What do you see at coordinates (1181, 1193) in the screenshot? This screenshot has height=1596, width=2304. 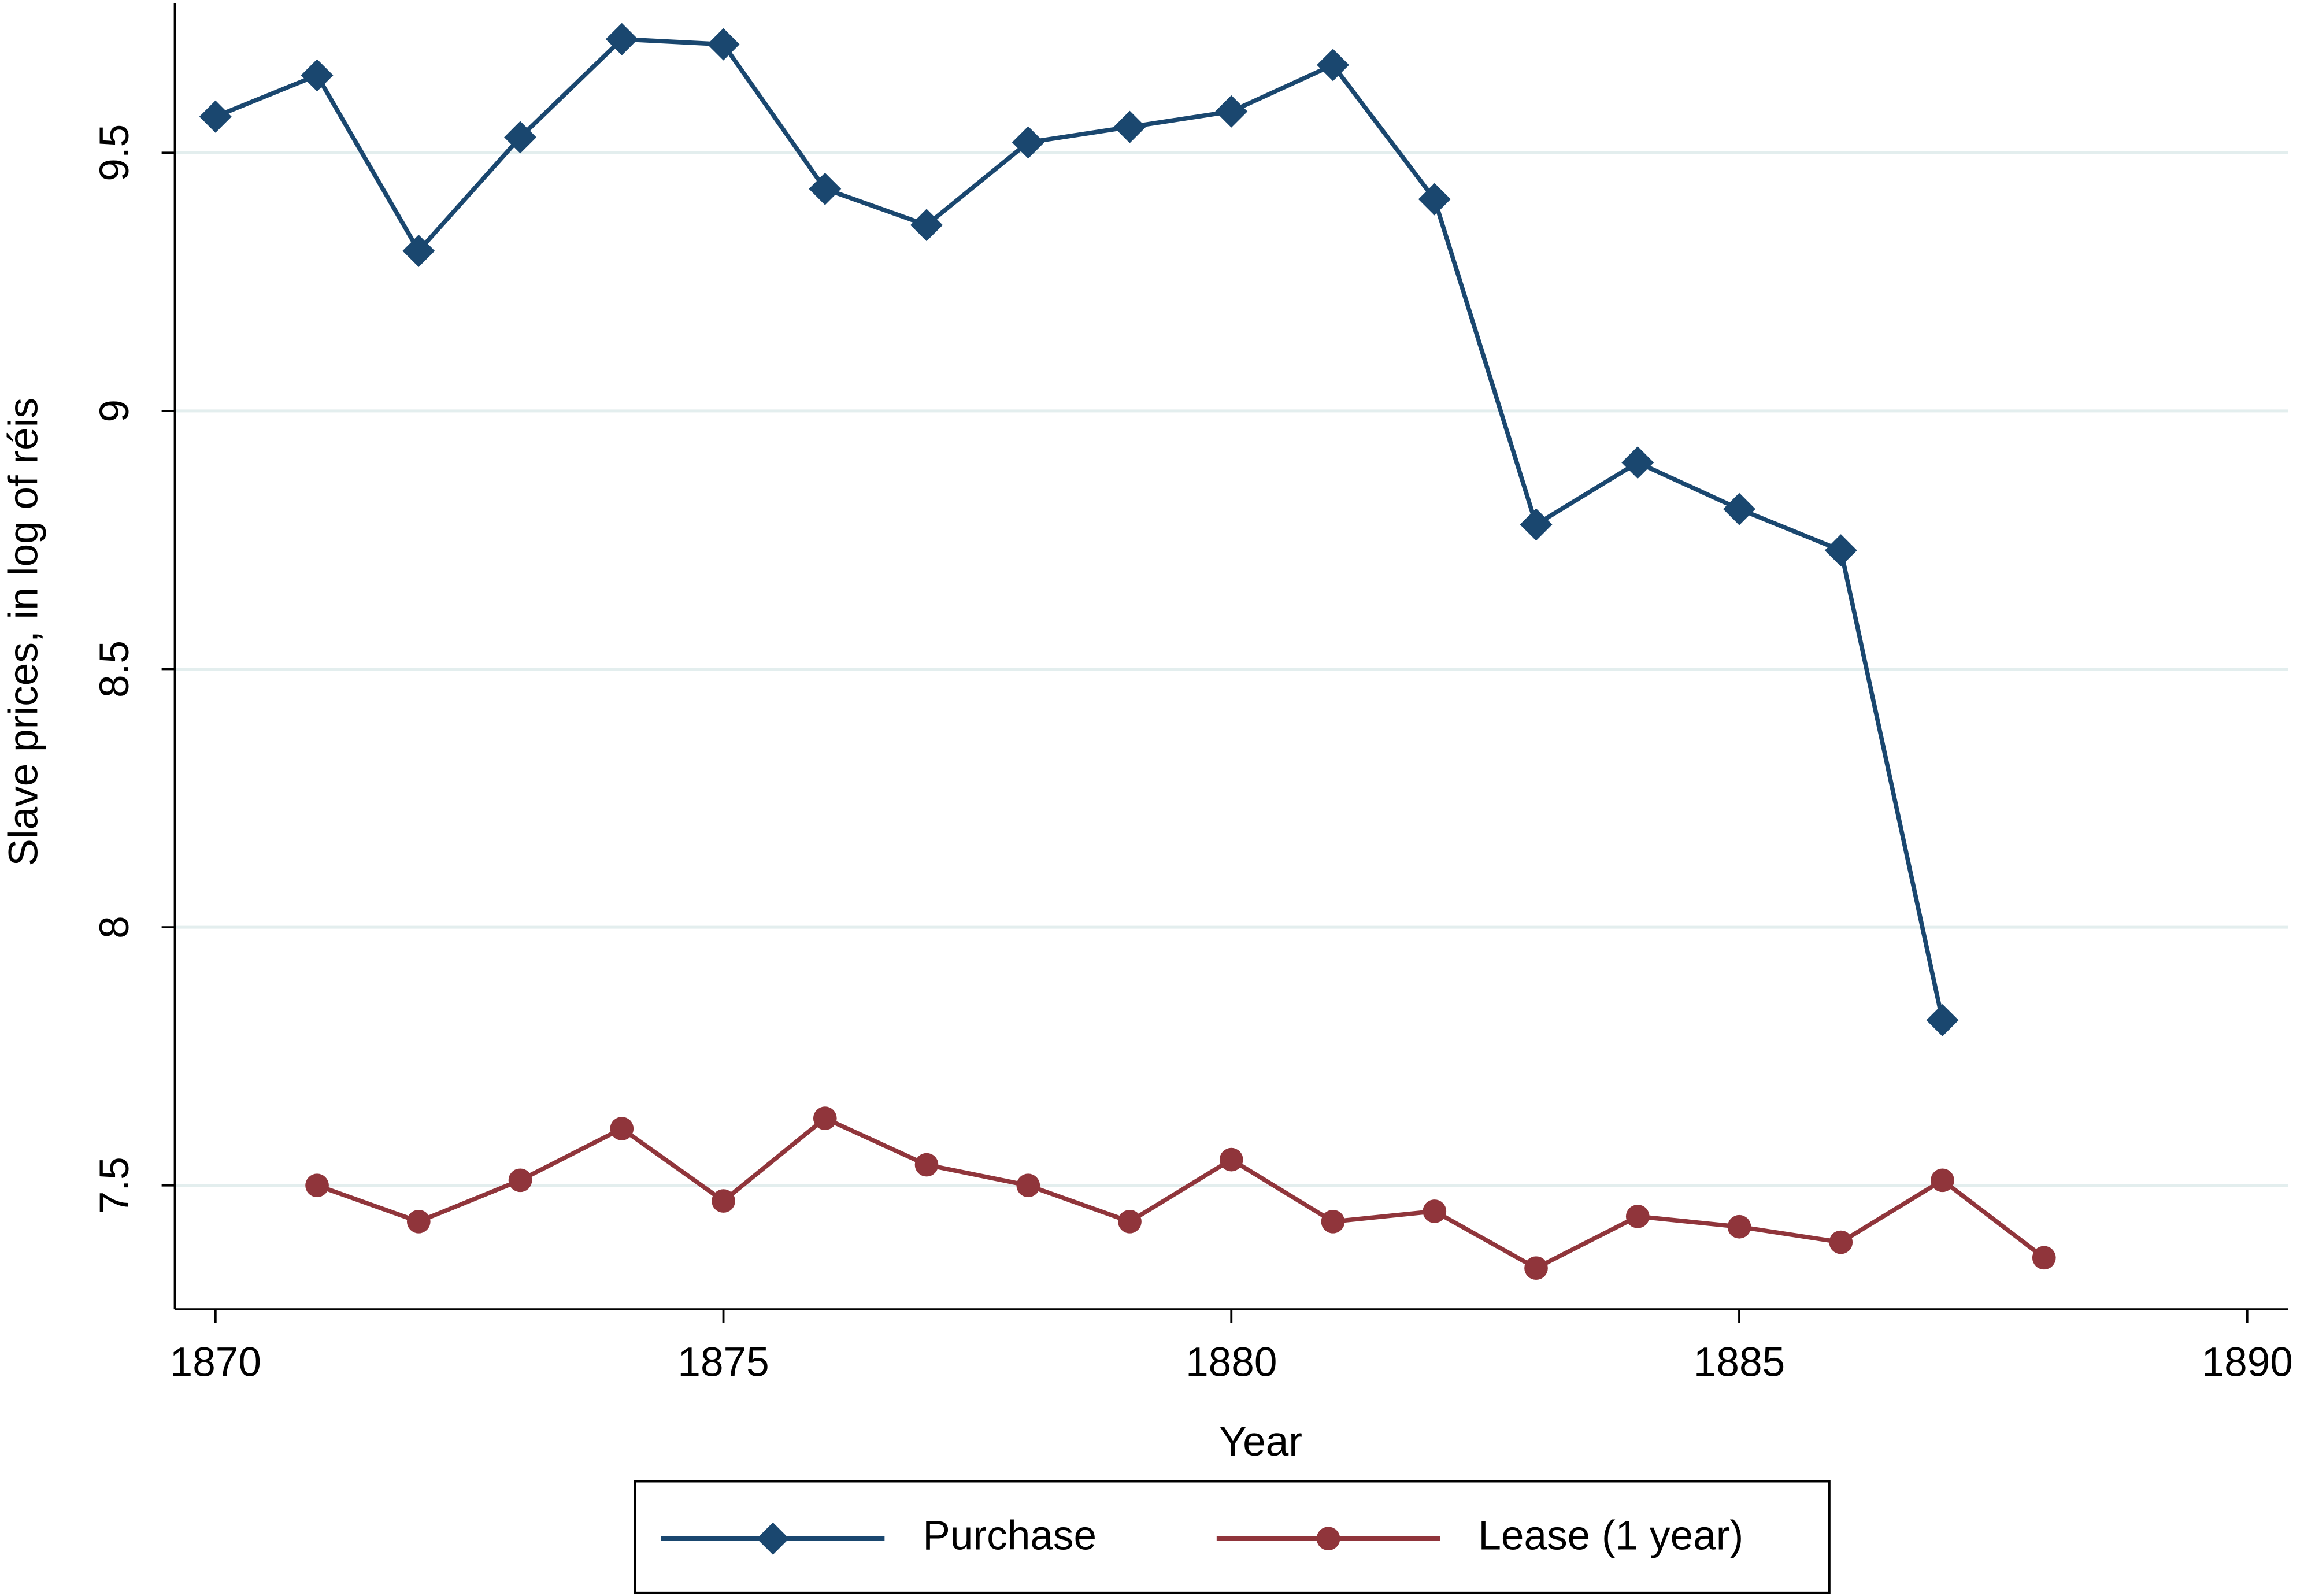 I see `series-line` at bounding box center [1181, 1193].